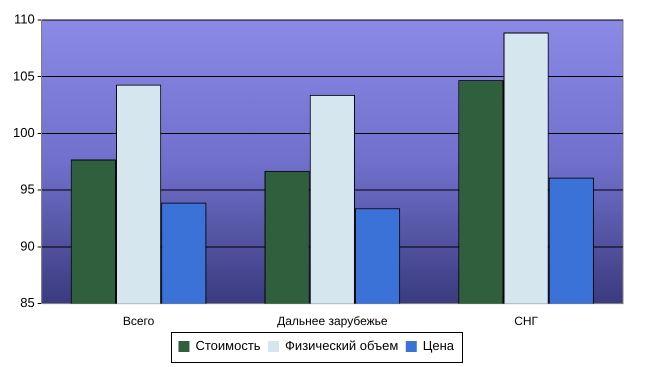  Describe the element at coordinates (438, 346) in the screenshot. I see `legend-label: Цена` at that location.